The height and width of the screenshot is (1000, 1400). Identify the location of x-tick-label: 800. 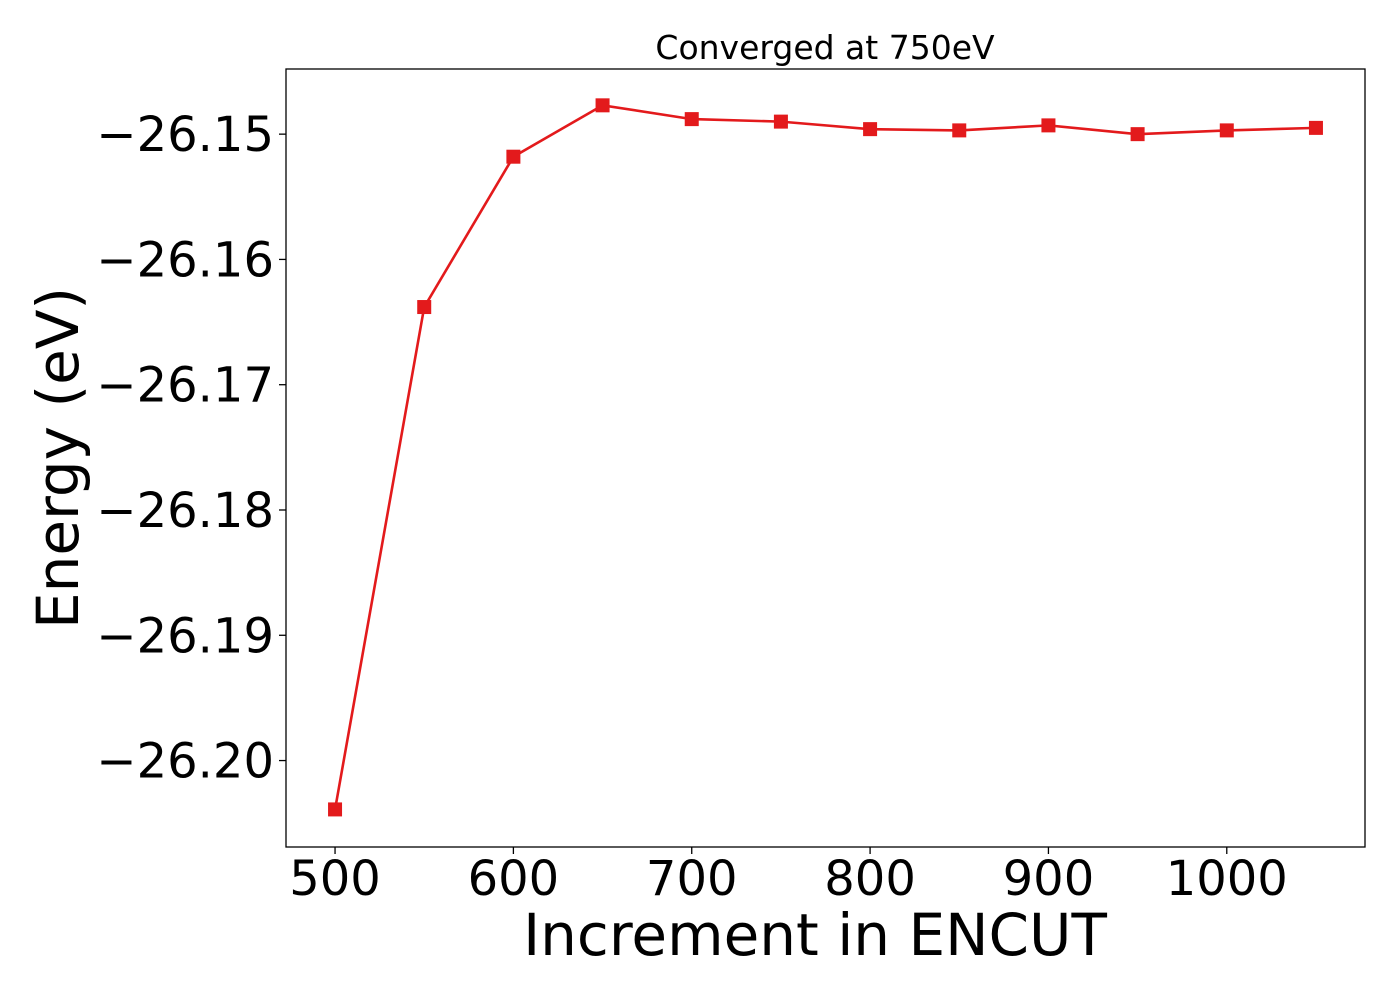
(870, 879).